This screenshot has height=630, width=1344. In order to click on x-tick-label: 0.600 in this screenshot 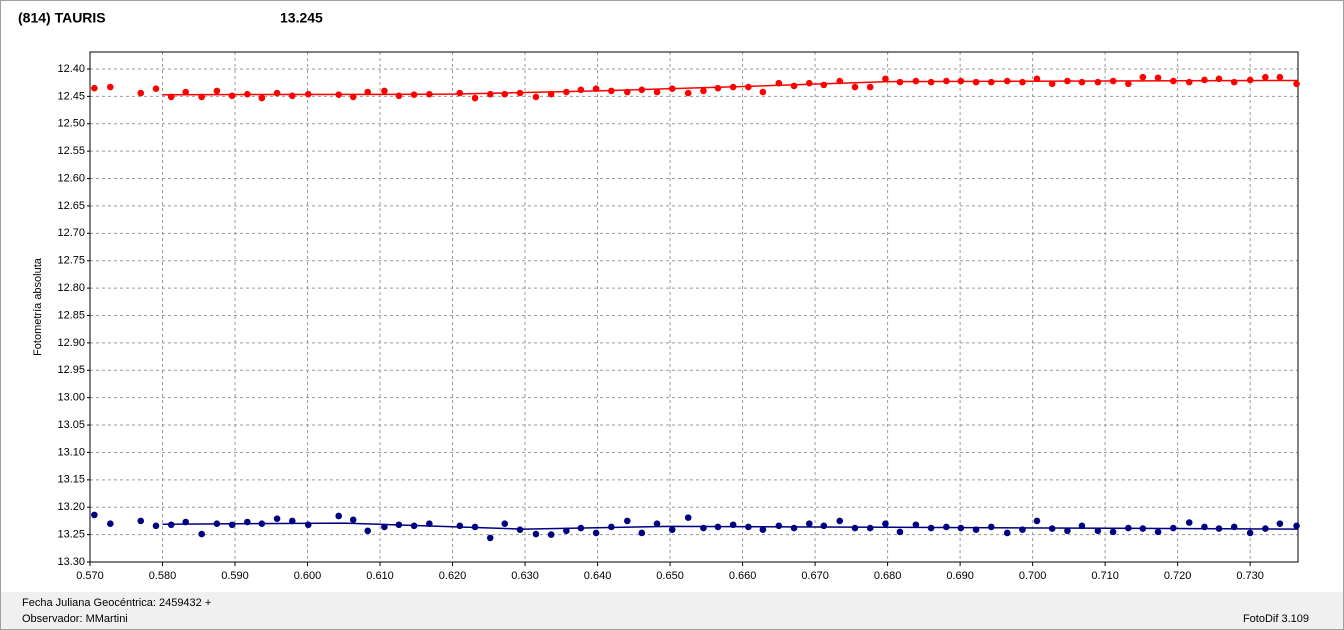, I will do `click(308, 576)`.